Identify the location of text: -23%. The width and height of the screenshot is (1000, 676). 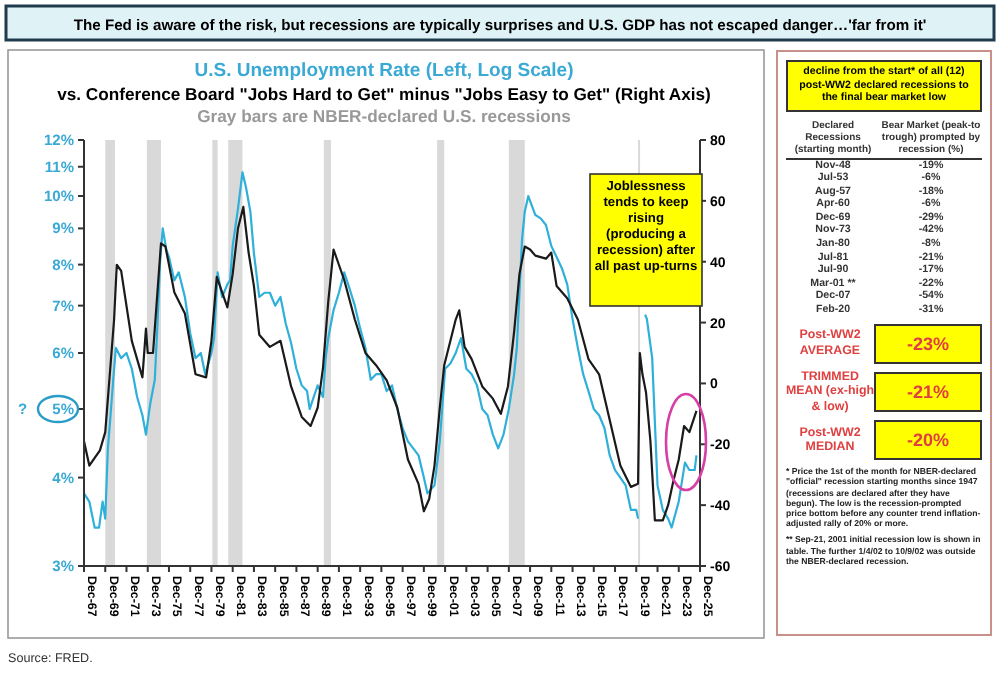
(928, 343).